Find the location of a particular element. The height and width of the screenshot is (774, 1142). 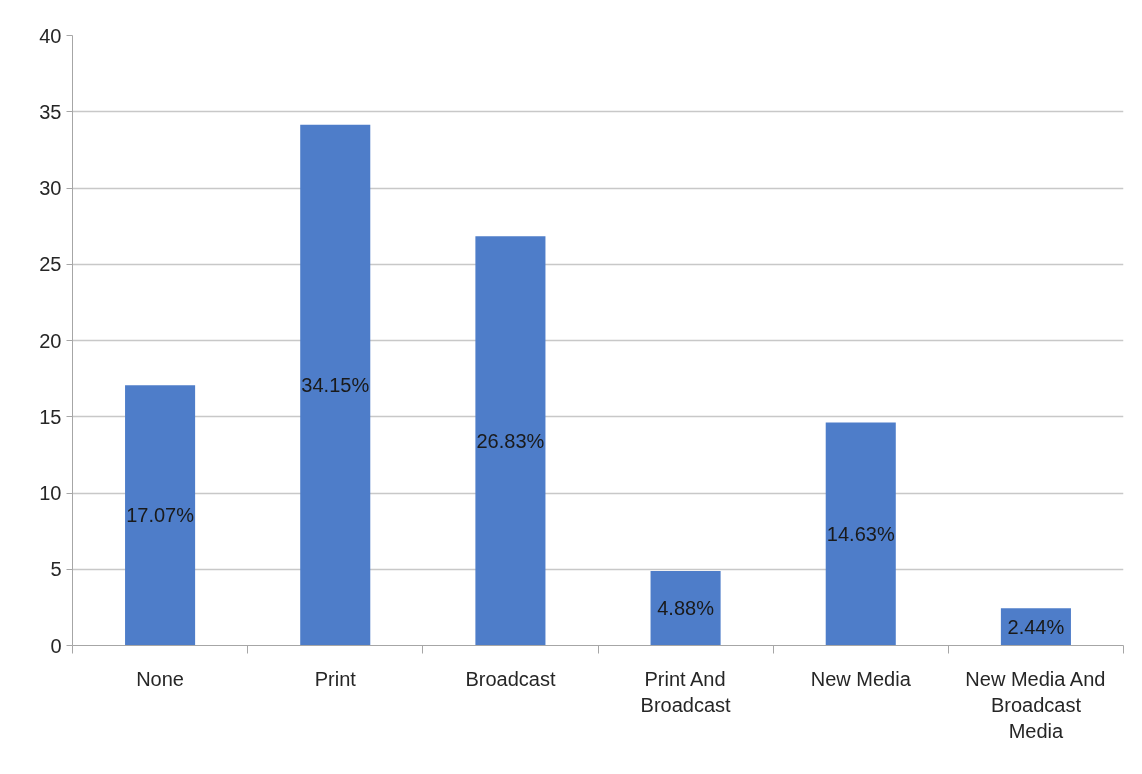

x-tick-label: New Media is located at coordinates (861, 678).